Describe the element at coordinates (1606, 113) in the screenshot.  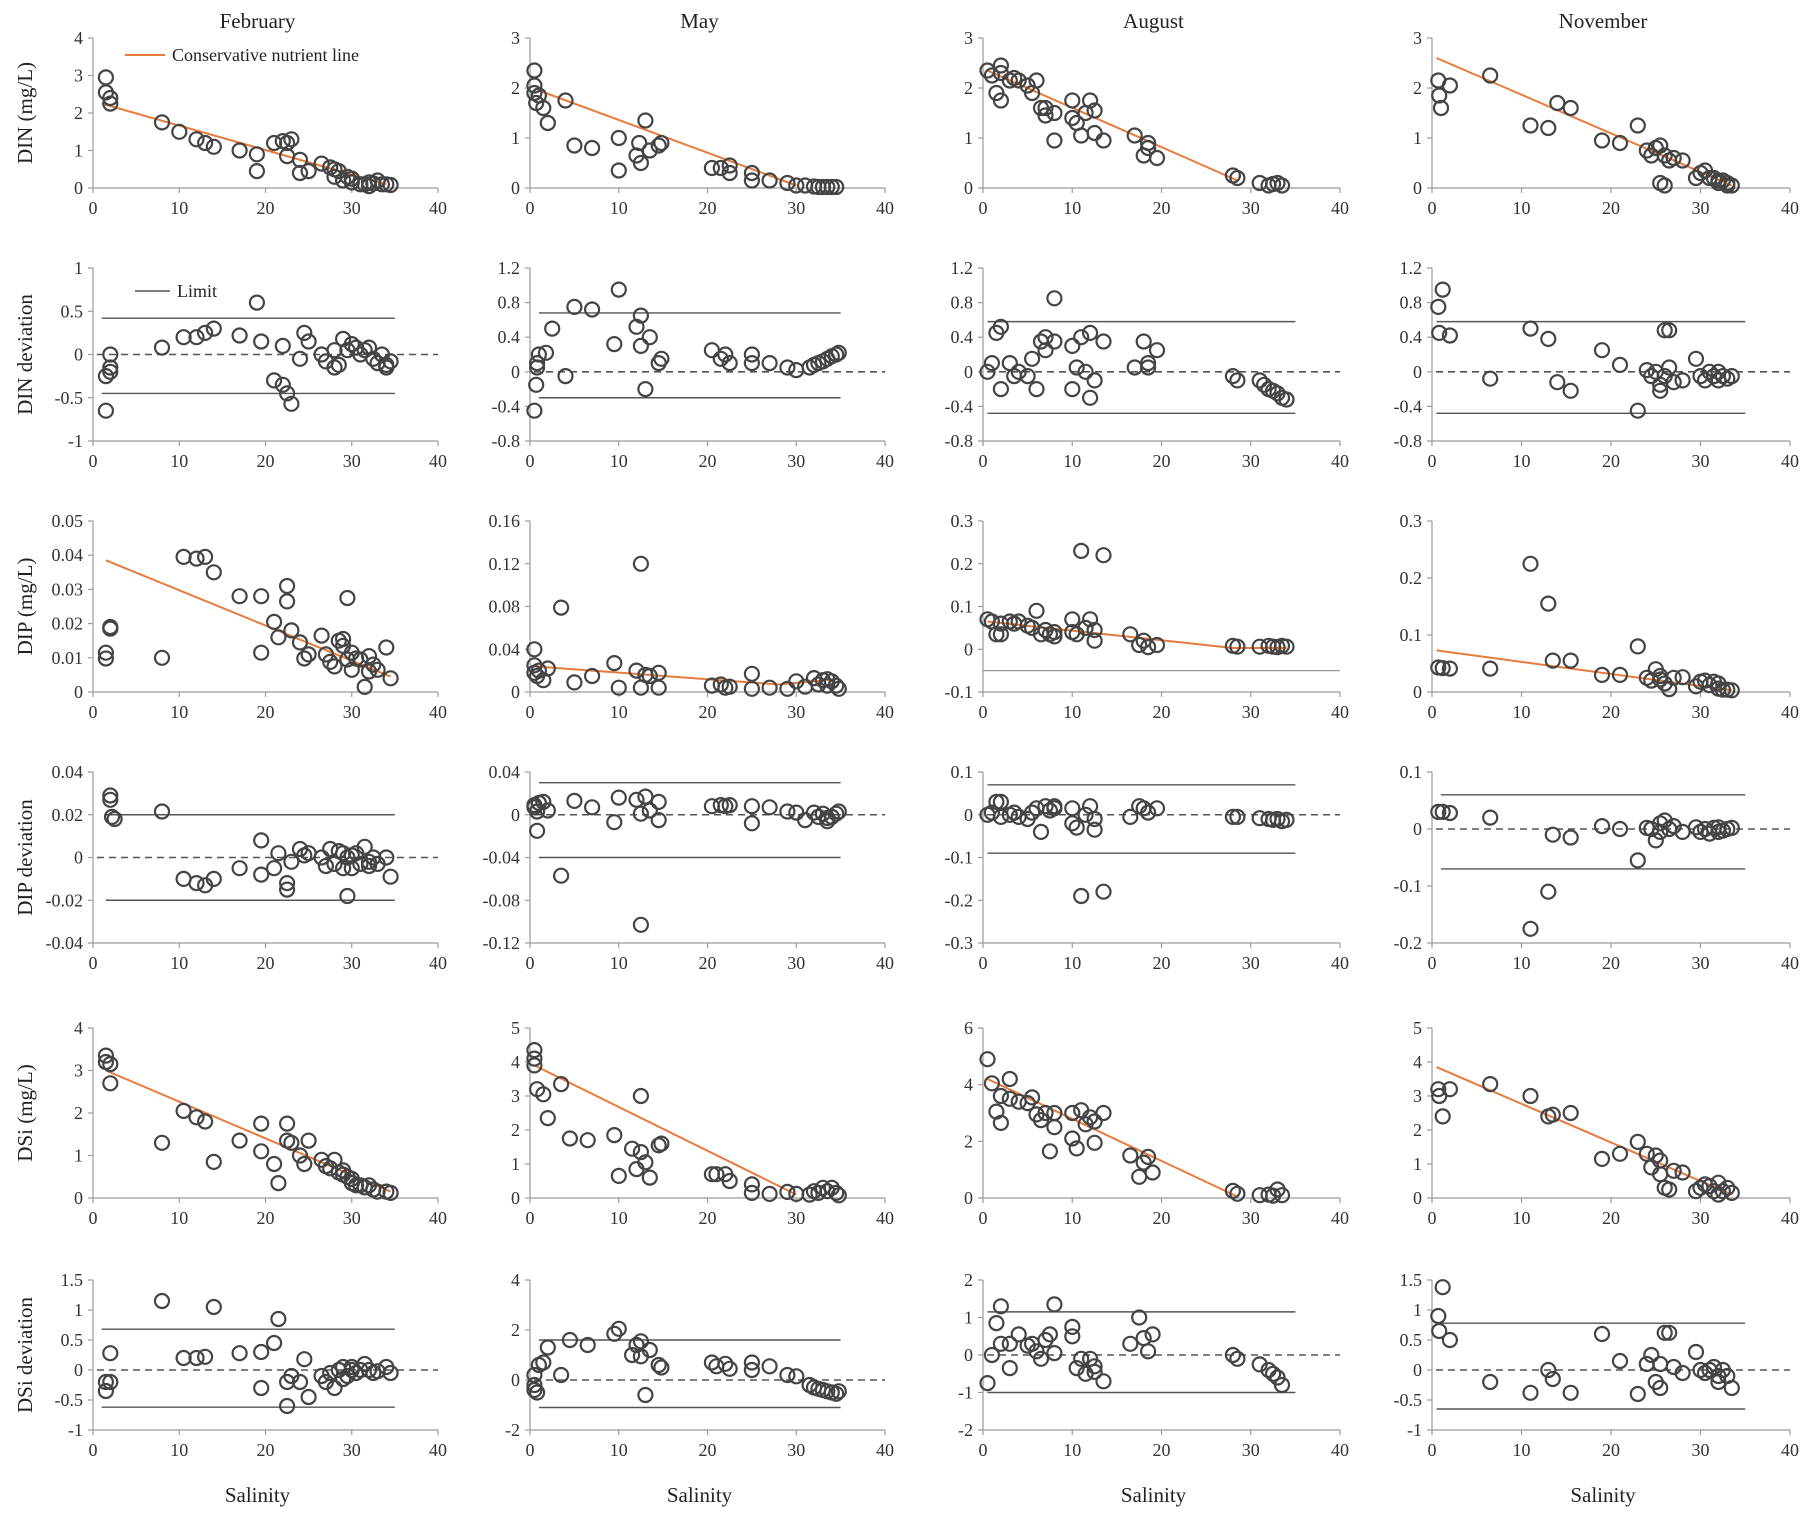
I see `panel-din-nov: 0 10 20 30 40 0 1 2 3 November` at that location.